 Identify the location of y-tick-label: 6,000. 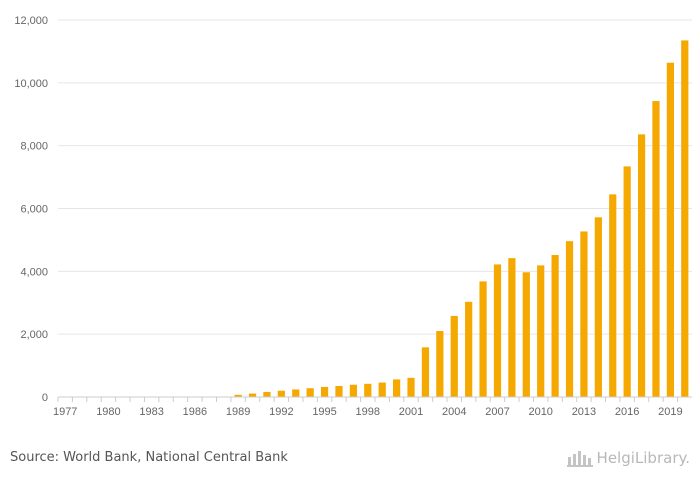
(34, 210).